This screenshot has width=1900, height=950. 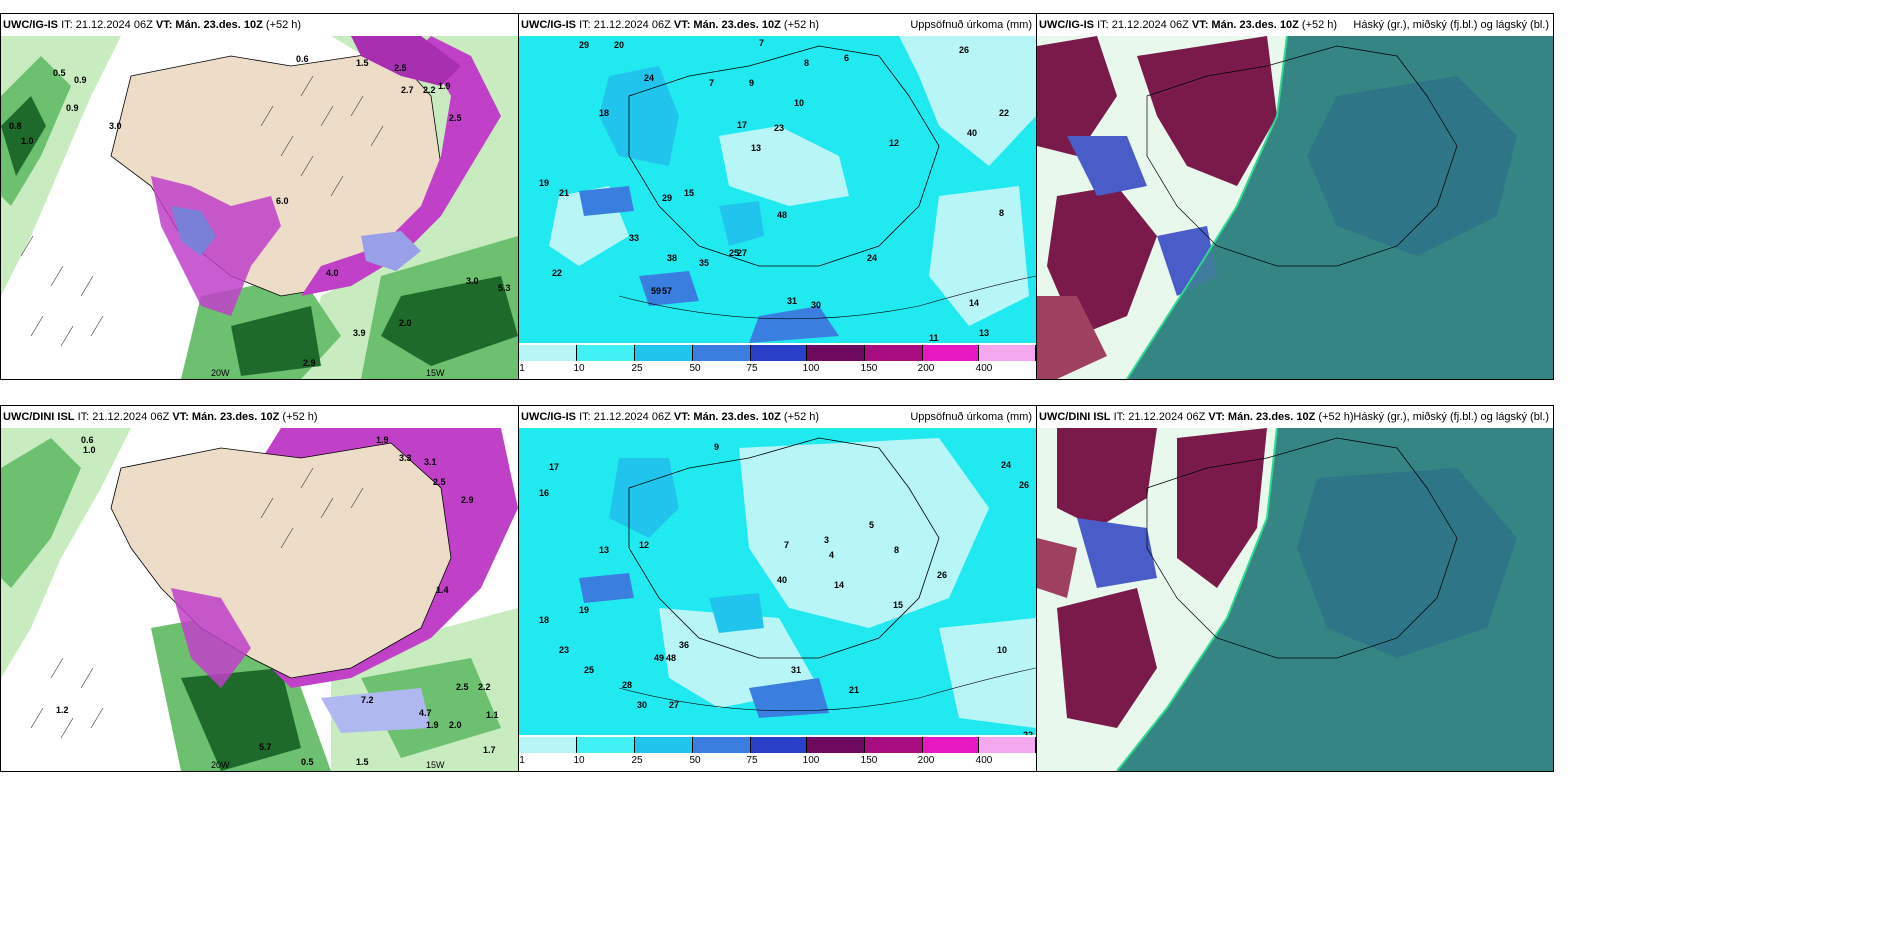 What do you see at coordinates (751, 83) in the screenshot?
I see `svg-text: 9` at bounding box center [751, 83].